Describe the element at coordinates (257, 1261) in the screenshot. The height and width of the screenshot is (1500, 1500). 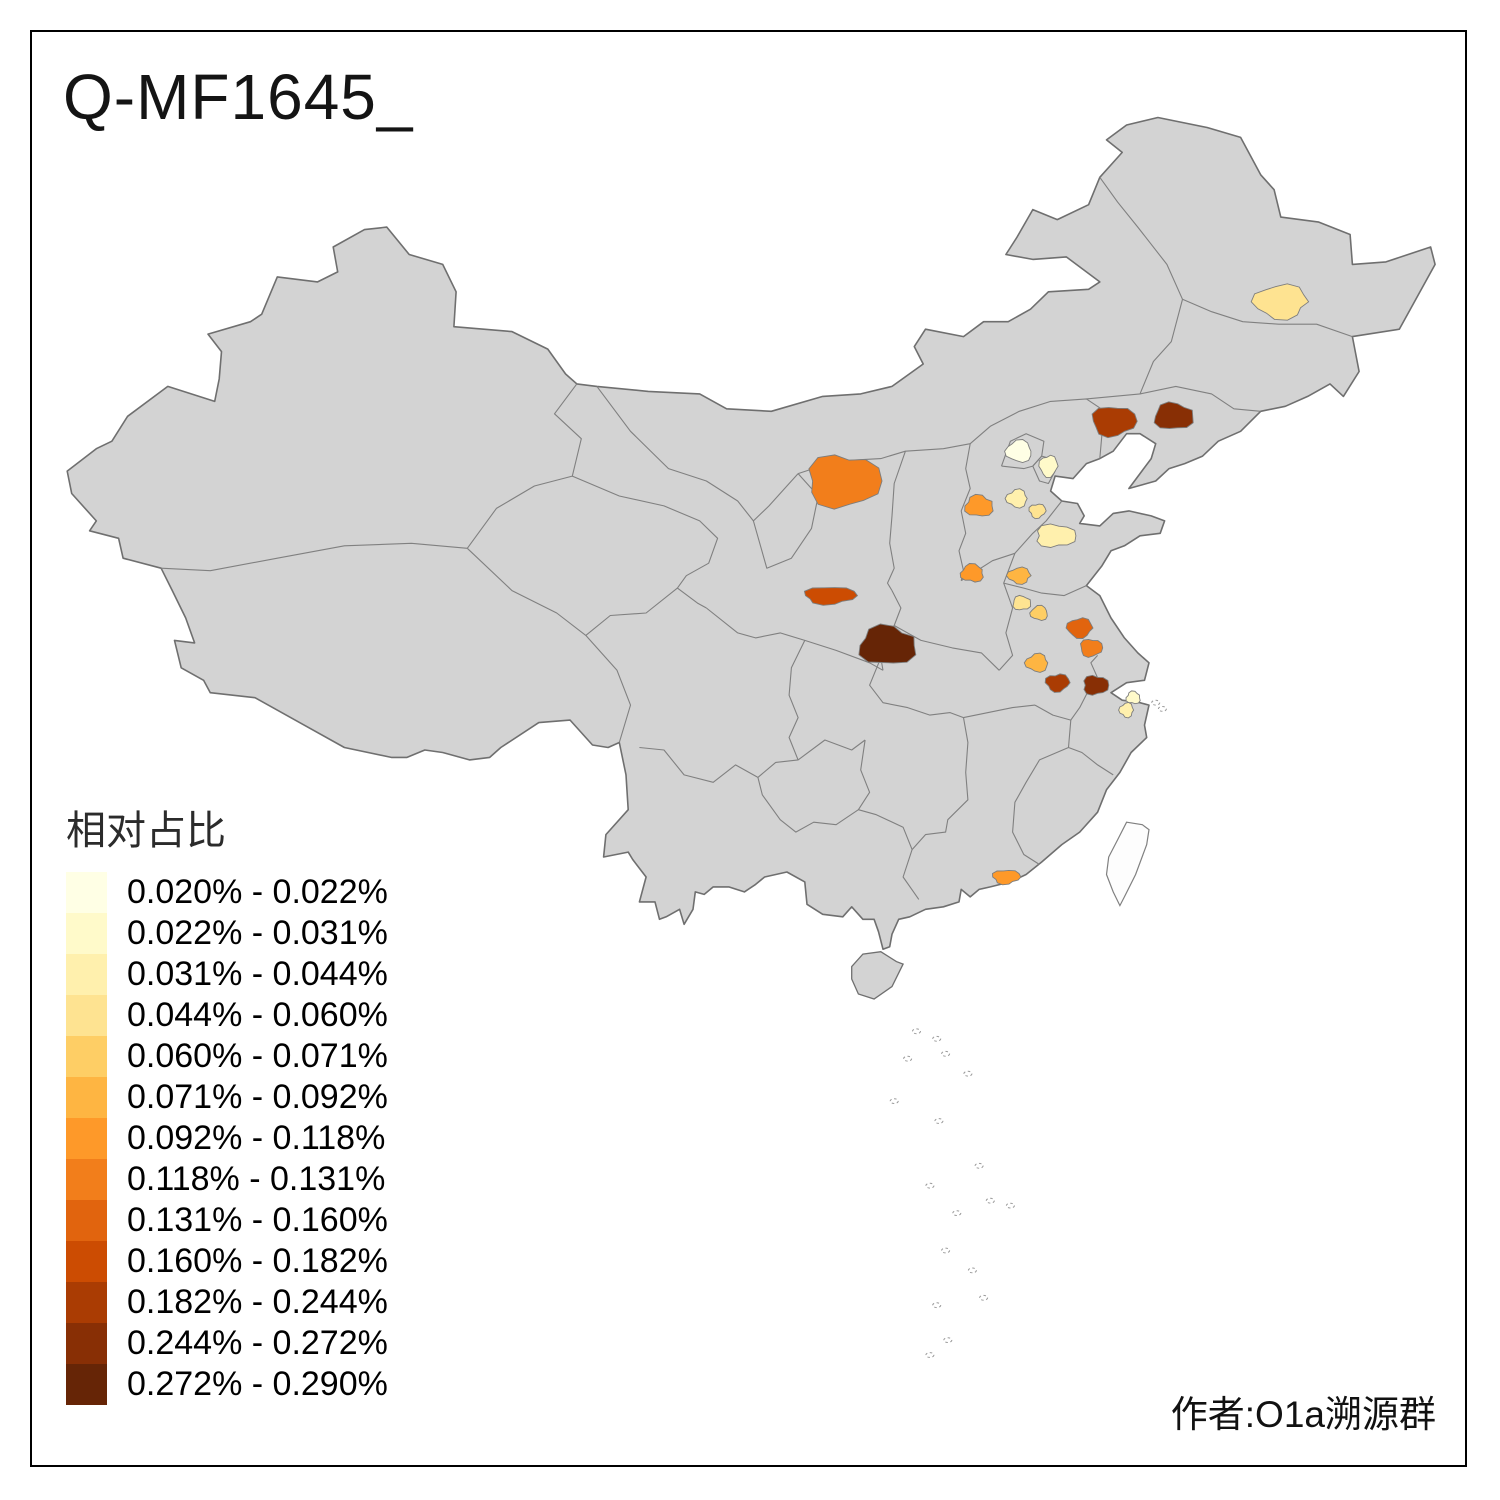
I see `legend-label: 0.160% - 0.182%` at that location.